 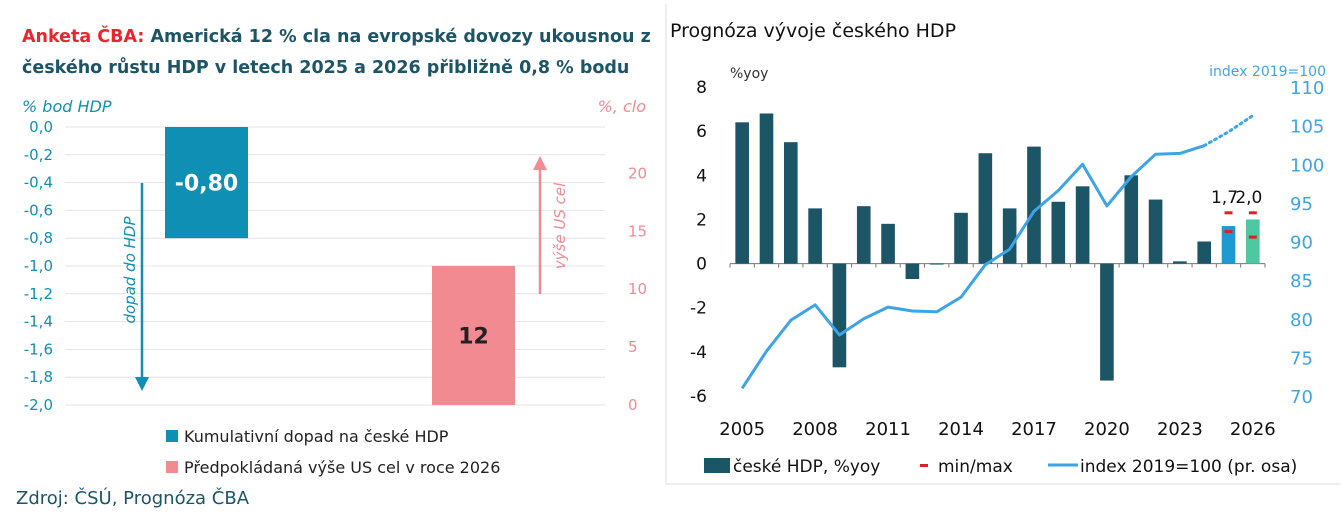 What do you see at coordinates (1301, 358) in the screenshot?
I see `gdp-right-tick-label: 75` at bounding box center [1301, 358].